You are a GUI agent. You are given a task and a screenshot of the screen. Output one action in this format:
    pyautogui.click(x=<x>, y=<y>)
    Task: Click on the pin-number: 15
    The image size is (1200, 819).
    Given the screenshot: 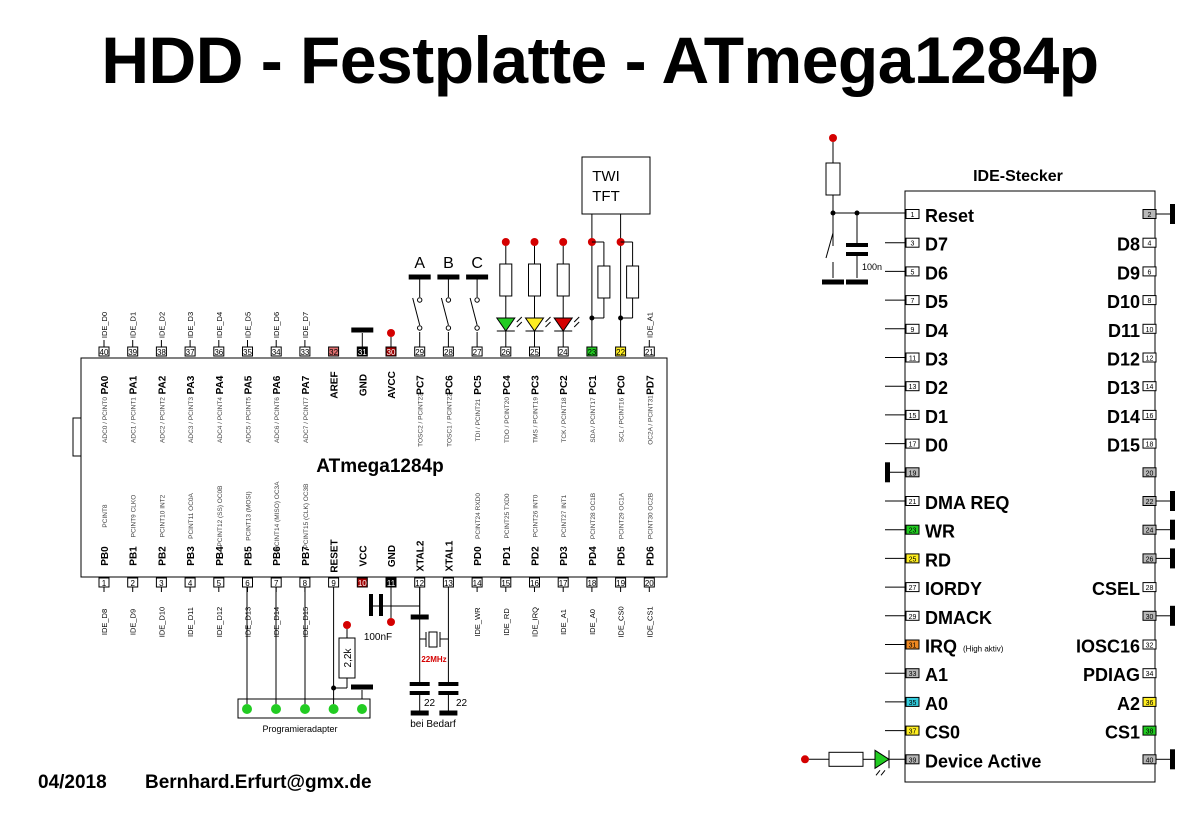 What is the action you would take?
    pyautogui.click(x=505, y=583)
    